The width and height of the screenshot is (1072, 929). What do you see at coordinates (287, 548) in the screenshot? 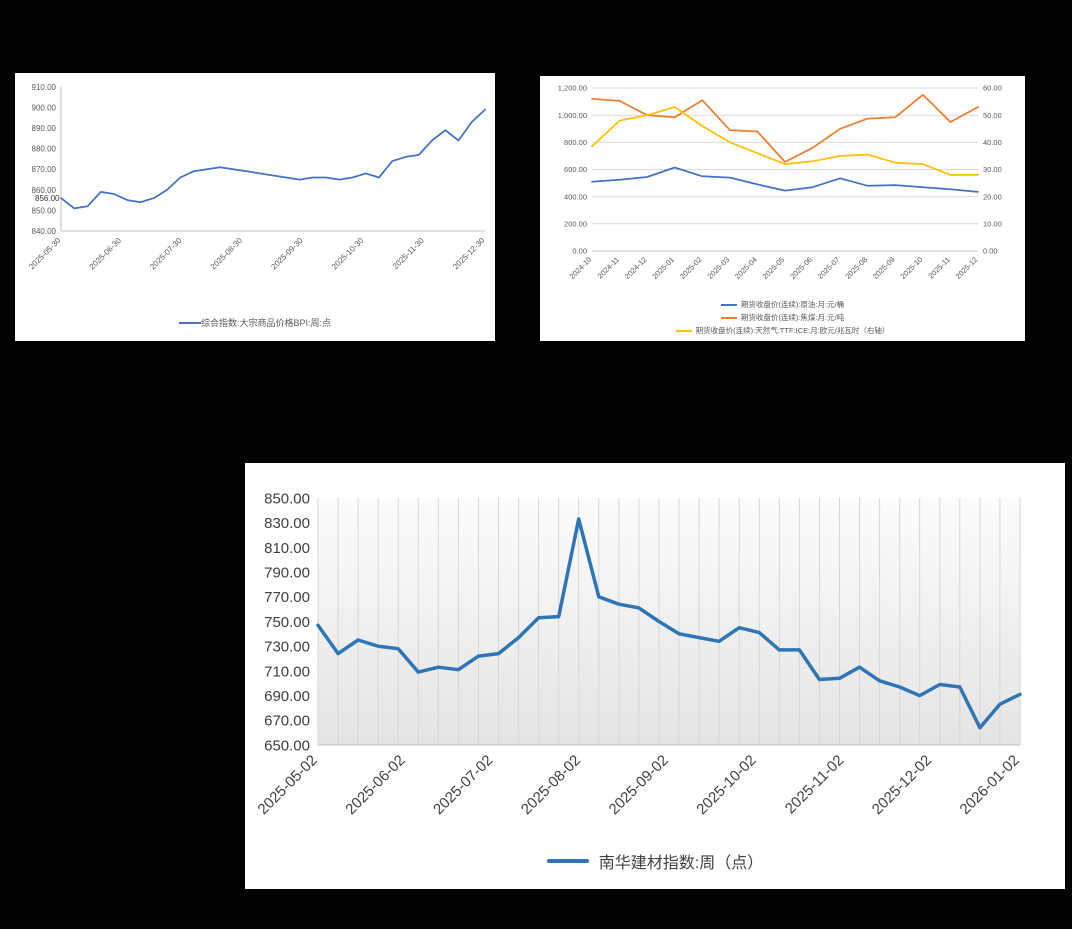
I see `svg-text: 810.00` at bounding box center [287, 548].